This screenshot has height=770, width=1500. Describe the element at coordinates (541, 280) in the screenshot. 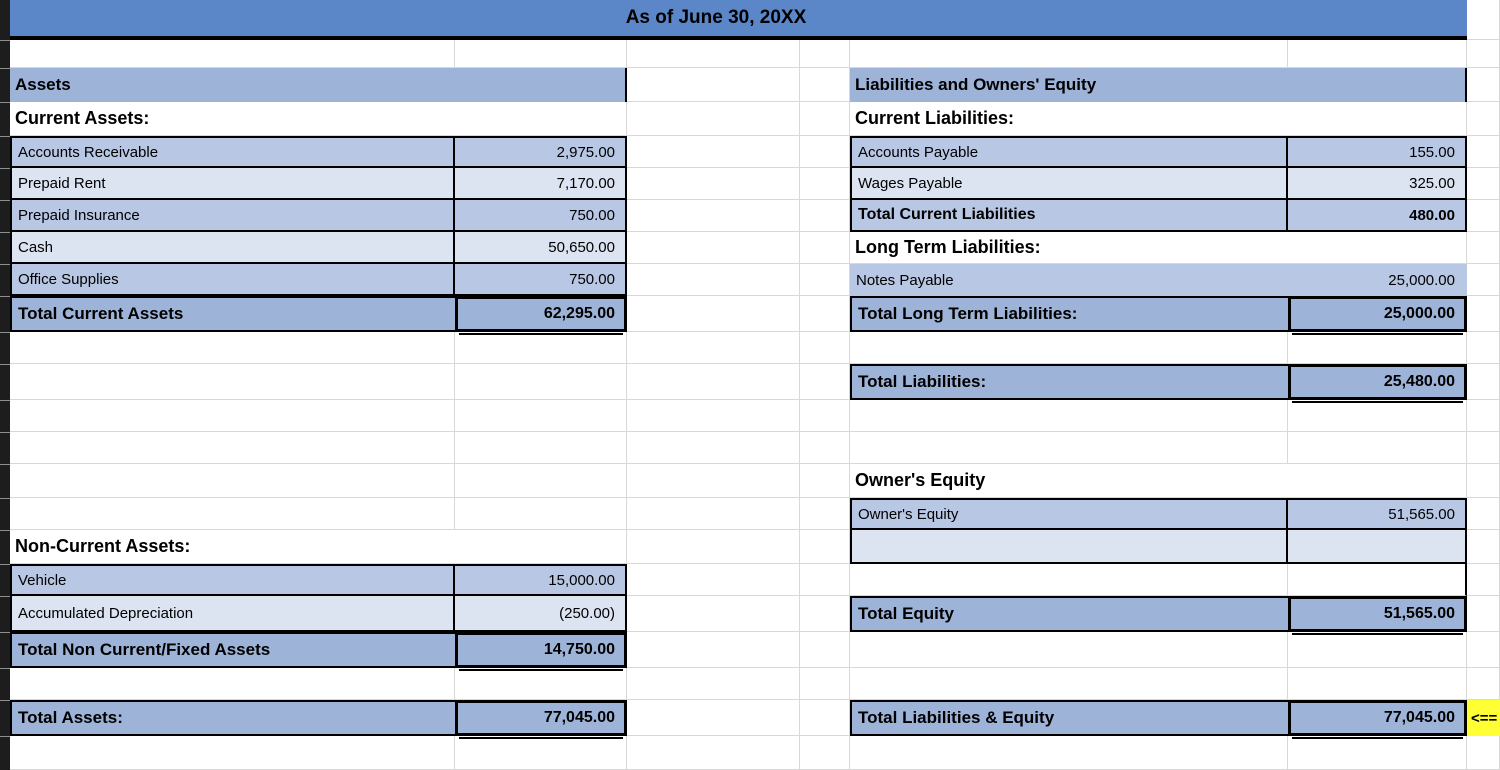

I see `cell-office-supplies-value: 750.00` at that location.